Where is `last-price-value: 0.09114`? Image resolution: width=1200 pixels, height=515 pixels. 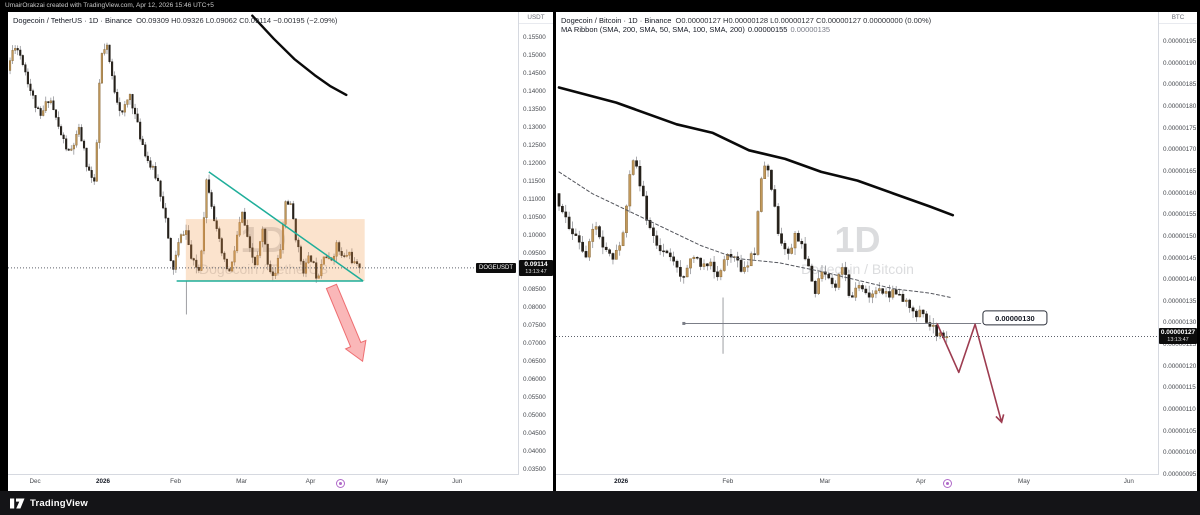
last-price-value: 0.09114 is located at coordinates (536, 264).